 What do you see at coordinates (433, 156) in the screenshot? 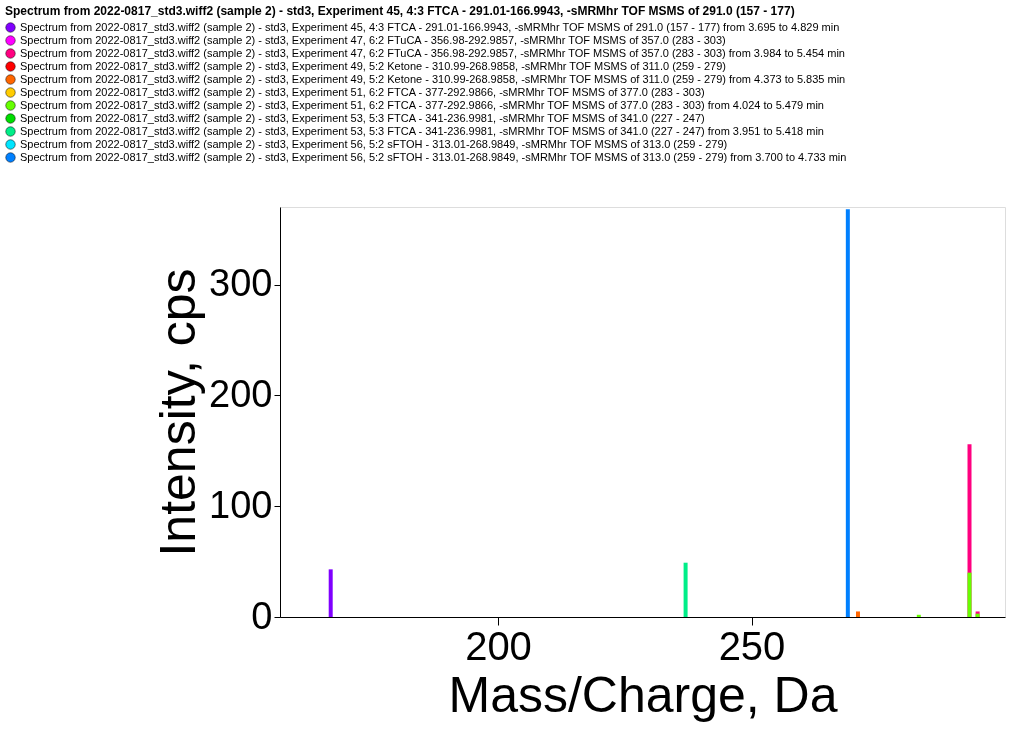
I see `legend-label: Spectrum from 2022-0817_std3.wiff2 (sample 2) - std3, Experiment 56, 5:2 sFTOH - 313.01-268.9849, -sMRMhr TOF MSMS of 313.0 (259 - 279) from 3.700 to 4.733 min` at bounding box center [433, 156].